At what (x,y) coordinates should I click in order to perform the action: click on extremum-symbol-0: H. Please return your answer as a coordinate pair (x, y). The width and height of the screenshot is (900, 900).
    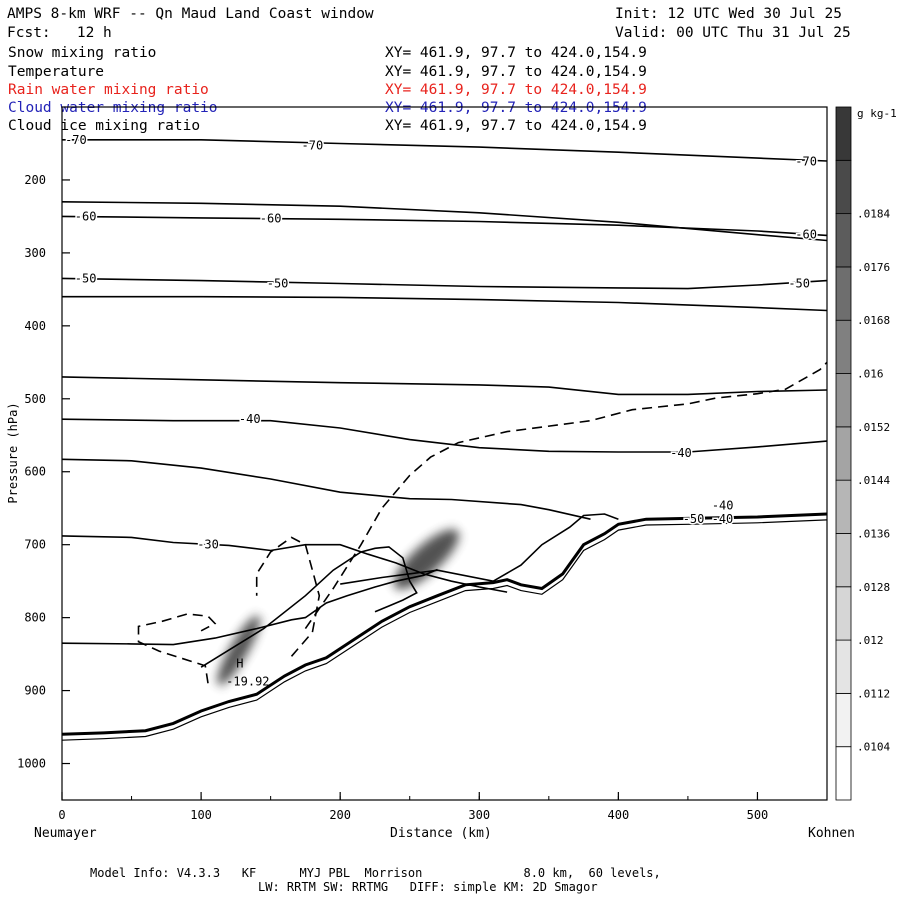
    Looking at the image, I should click on (239, 663).